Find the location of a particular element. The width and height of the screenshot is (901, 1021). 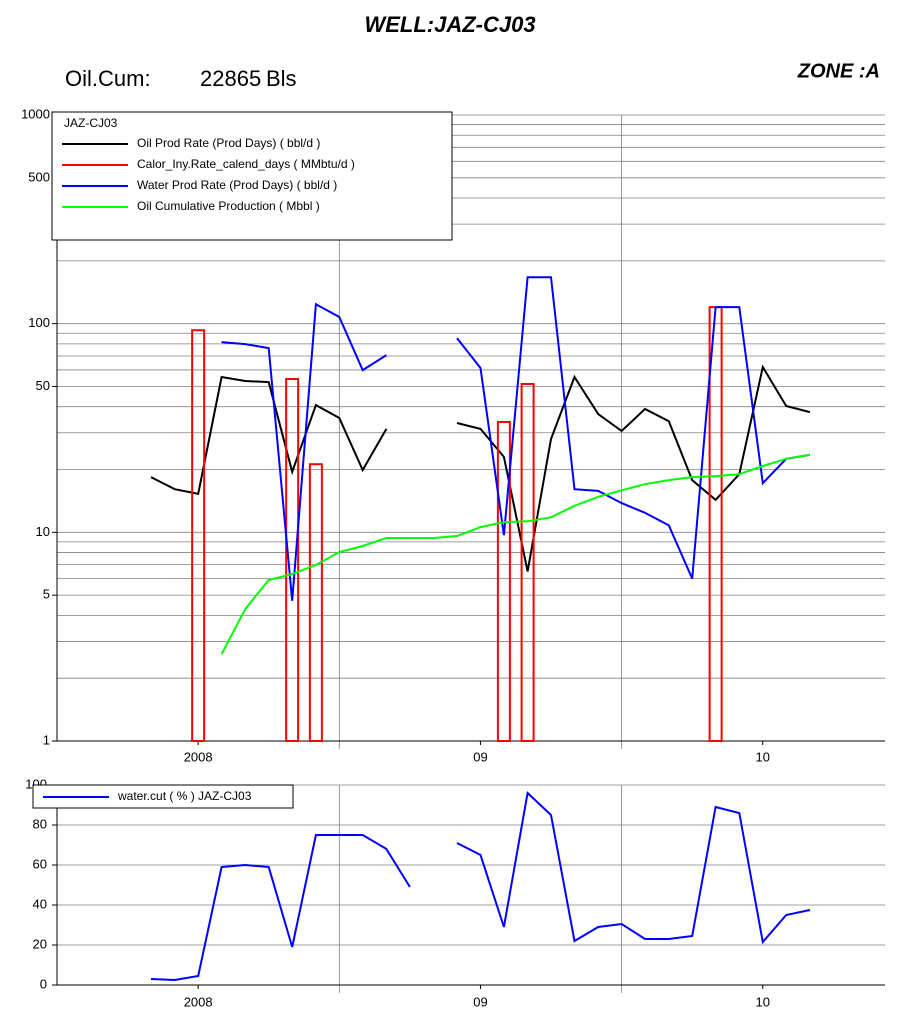

y-tick-label: 1000 is located at coordinates (35, 113).